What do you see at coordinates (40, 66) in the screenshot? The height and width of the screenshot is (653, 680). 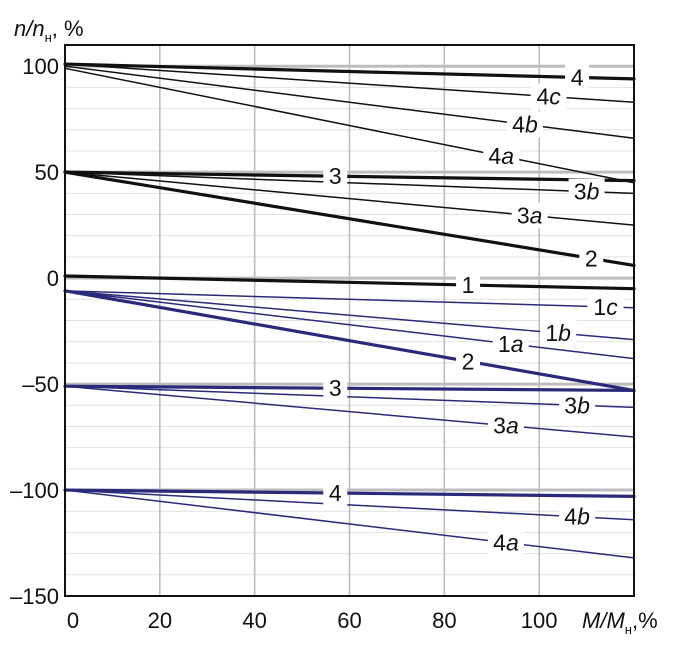 I see `y-tick-label: 100` at bounding box center [40, 66].